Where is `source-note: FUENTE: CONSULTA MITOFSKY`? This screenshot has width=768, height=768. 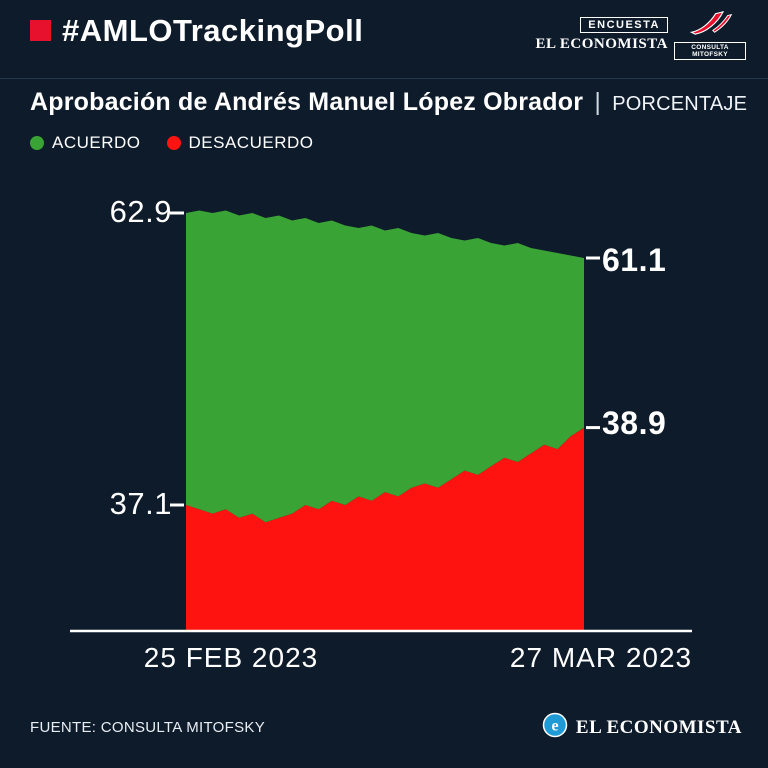
source-note: FUENTE: CONSULTA MITOFSKY is located at coordinates (148, 727).